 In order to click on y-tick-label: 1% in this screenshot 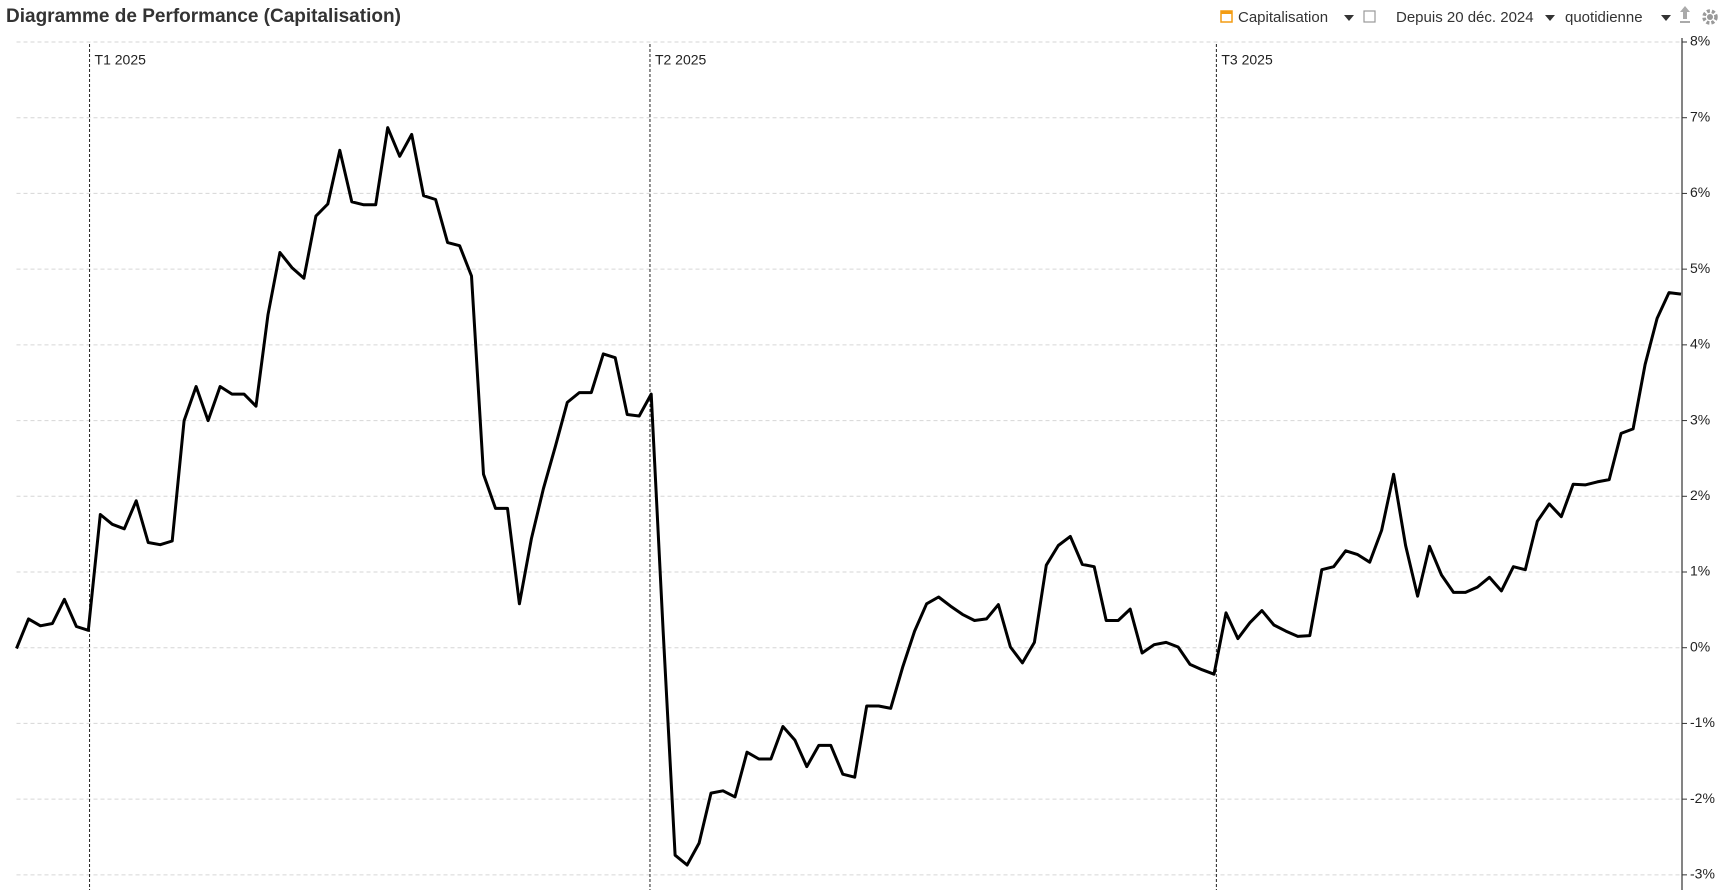, I will do `click(1700, 571)`.